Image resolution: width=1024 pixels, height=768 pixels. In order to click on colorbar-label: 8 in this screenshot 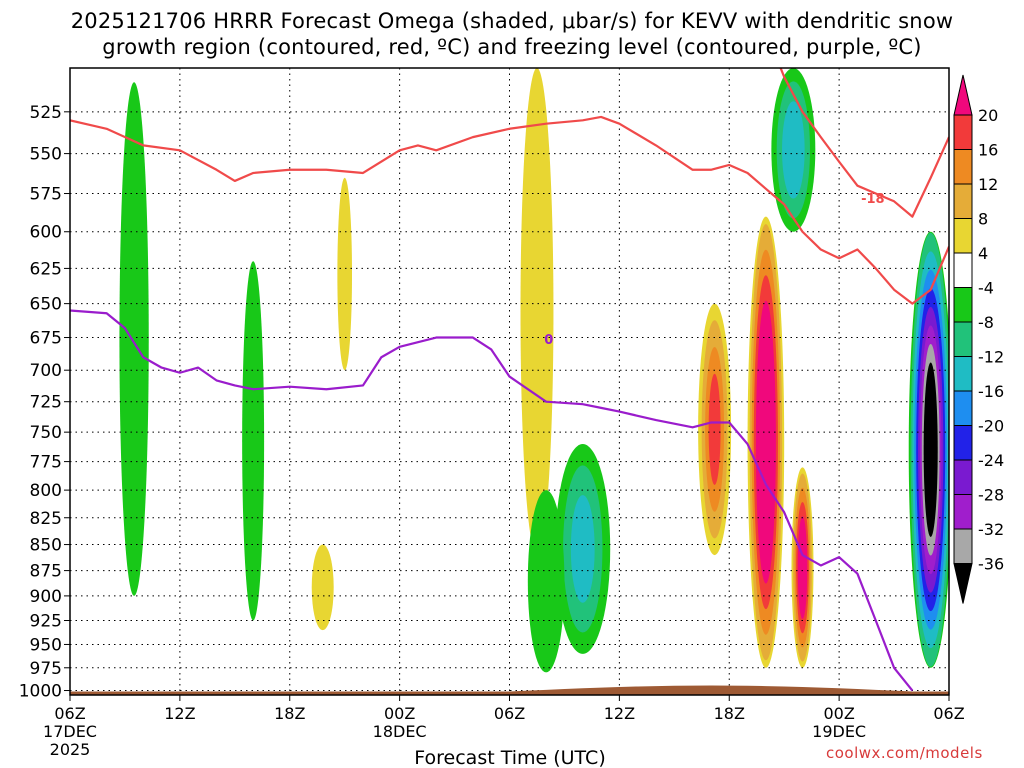, I will do `click(983, 219)`.